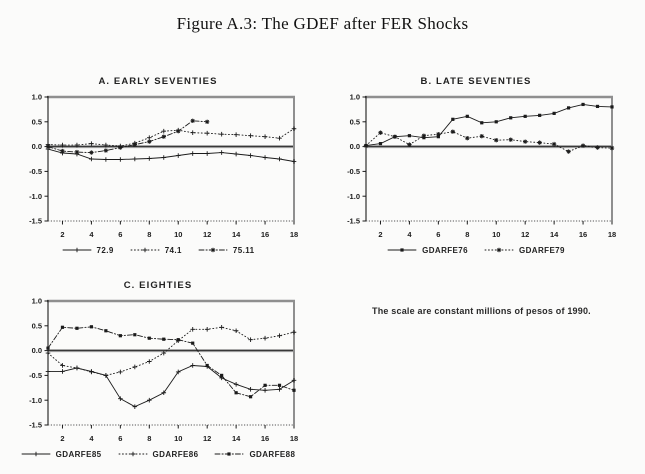  Describe the element at coordinates (149, 438) in the screenshot. I see `x-tick-label: 8` at that location.